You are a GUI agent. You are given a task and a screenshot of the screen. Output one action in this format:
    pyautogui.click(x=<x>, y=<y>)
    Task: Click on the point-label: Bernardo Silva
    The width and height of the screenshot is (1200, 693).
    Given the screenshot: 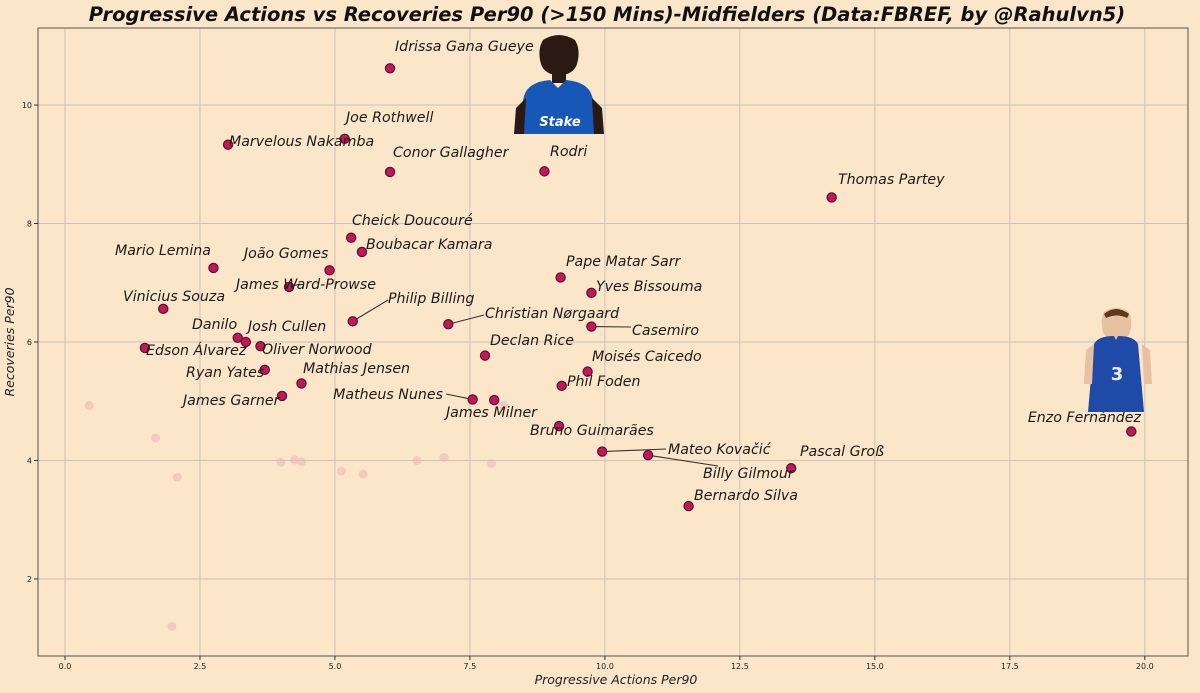 What is the action you would take?
    pyautogui.click(x=746, y=496)
    